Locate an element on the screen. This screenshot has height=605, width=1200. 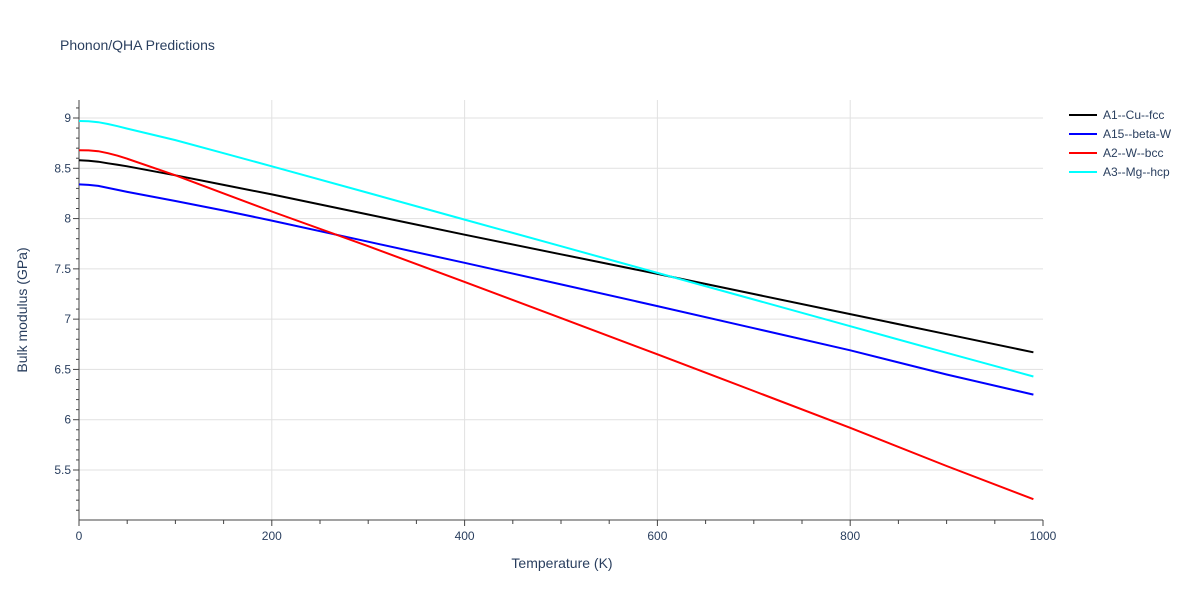
x-tick-label: 400 is located at coordinates (465, 536).